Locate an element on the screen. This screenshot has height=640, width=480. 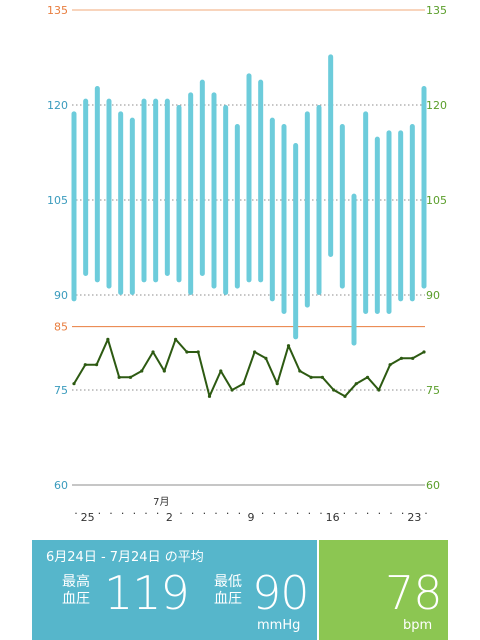
left-tick-135: 135 is located at coordinates (57, 10).